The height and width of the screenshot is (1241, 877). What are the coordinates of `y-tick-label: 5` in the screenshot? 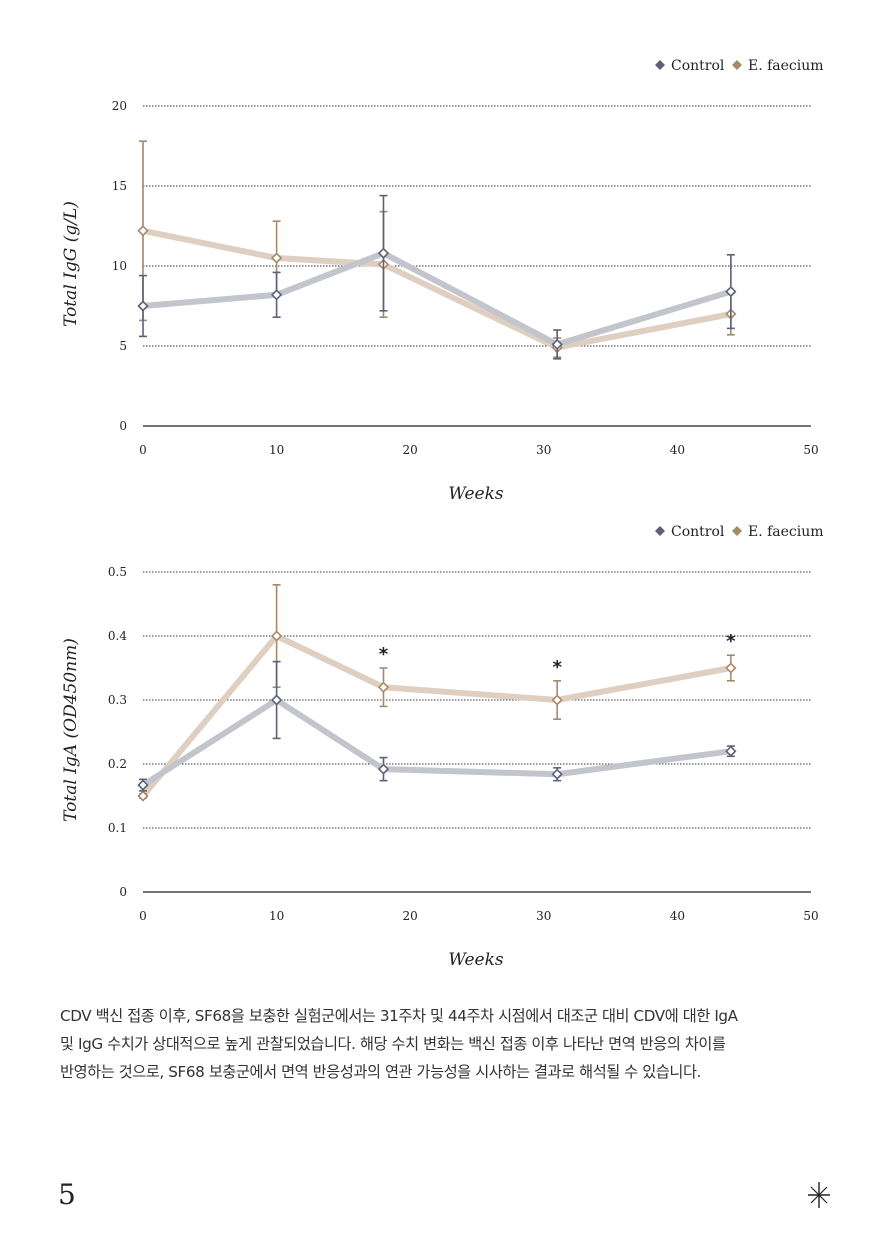 It's located at (123, 346).